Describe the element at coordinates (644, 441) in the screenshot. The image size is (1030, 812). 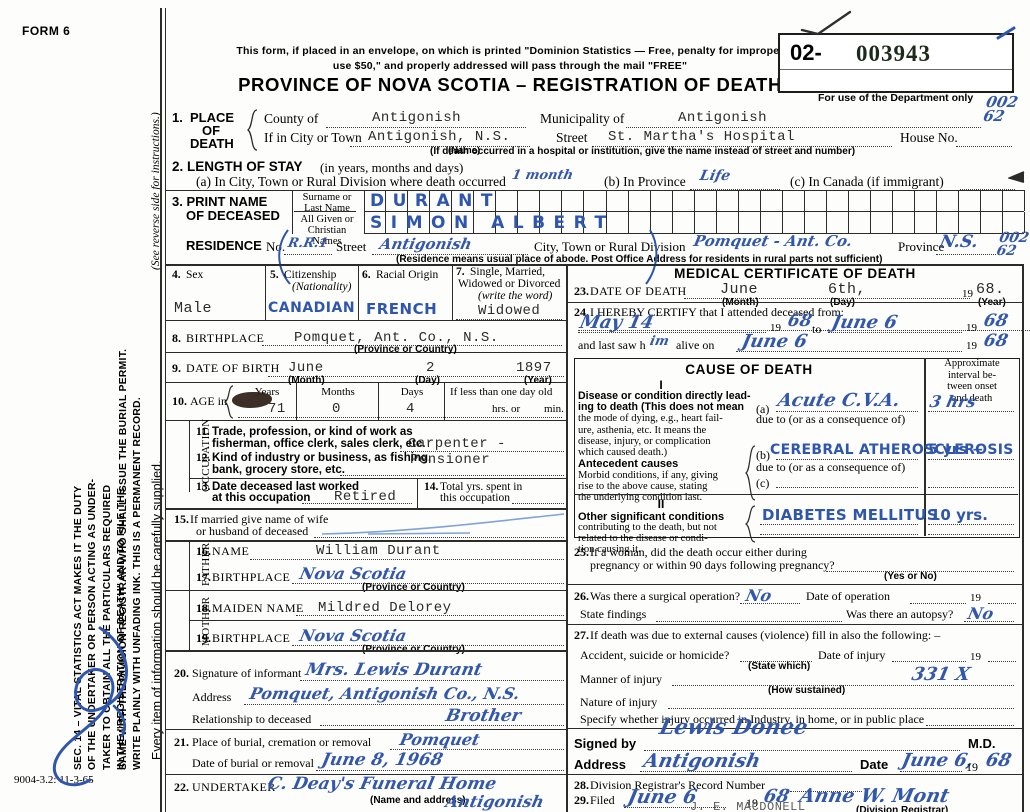
I see `part-i-desc-4: disease, injury, or complication` at that location.